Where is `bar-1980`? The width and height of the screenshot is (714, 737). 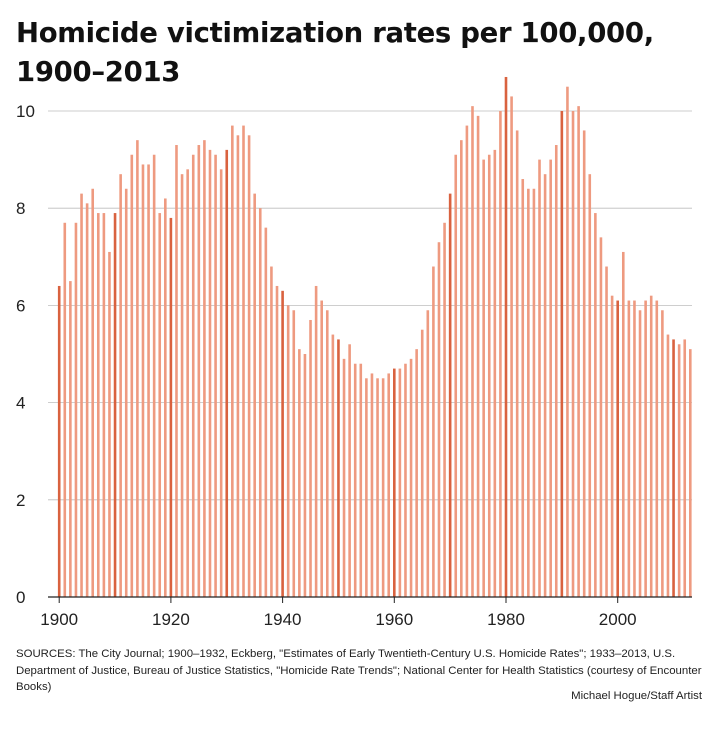 bar-1980 is located at coordinates (506, 337).